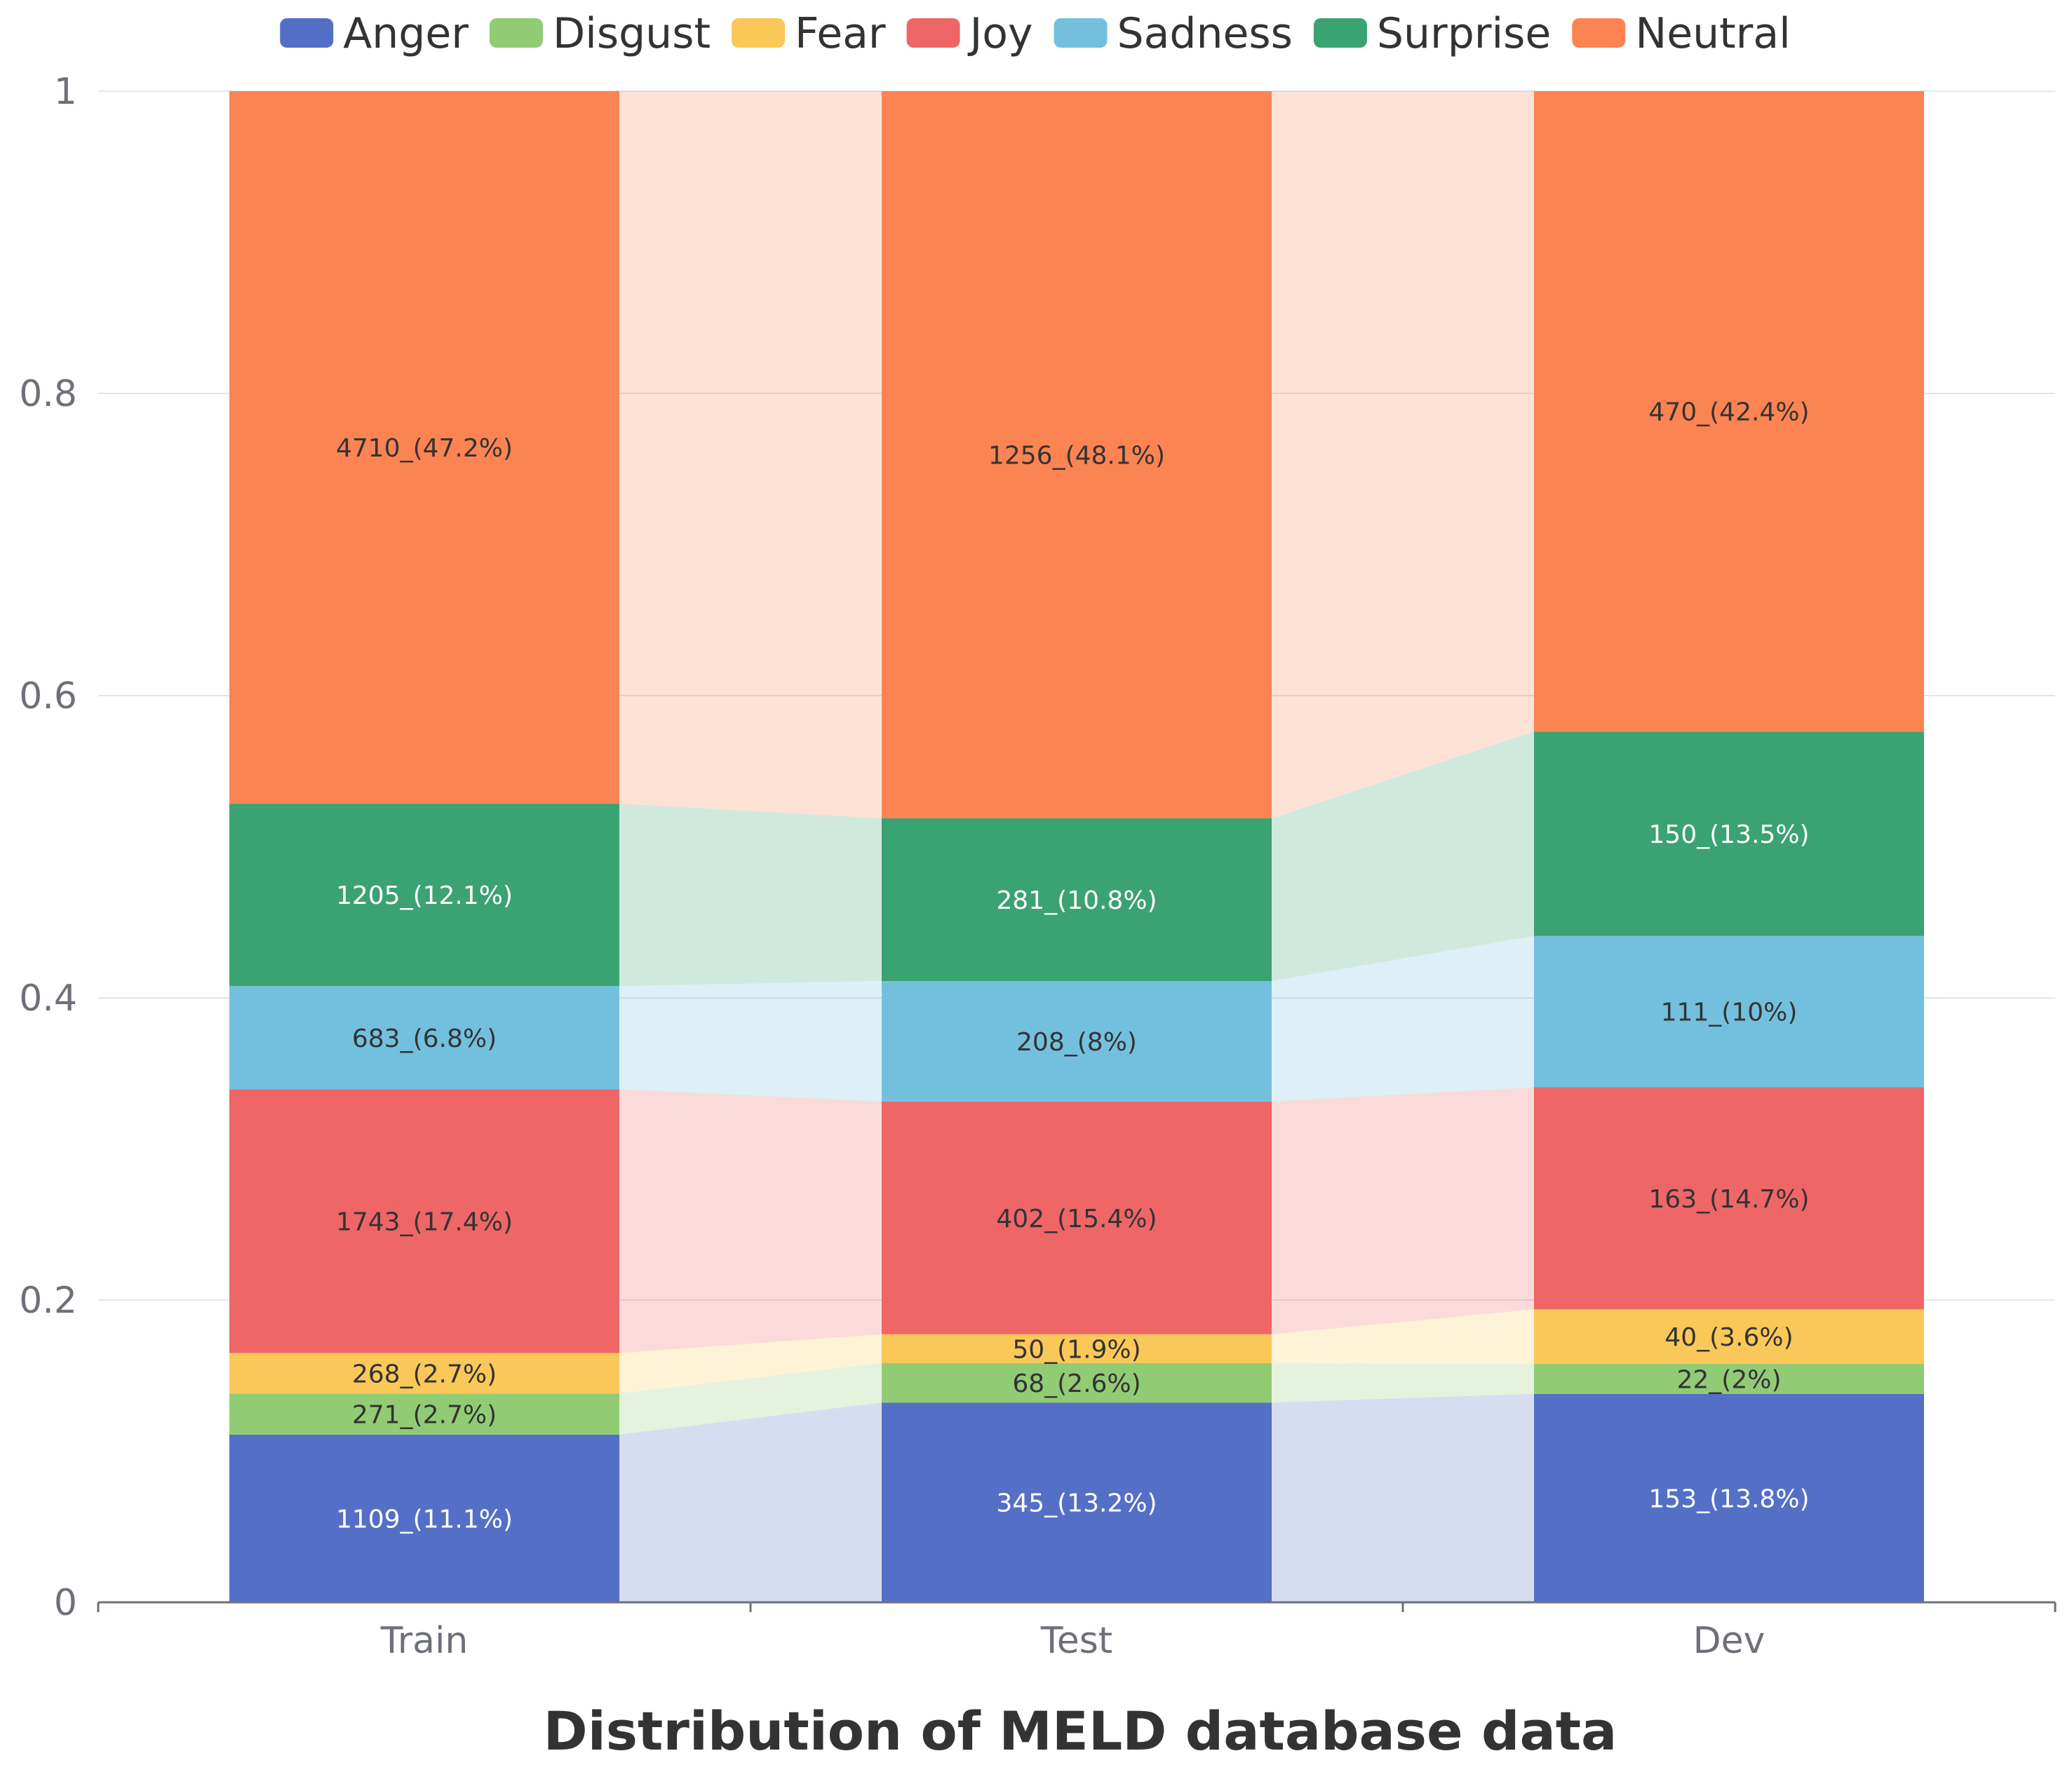  What do you see at coordinates (1205, 34) in the screenshot?
I see `legend-label-sadness: Sadness` at bounding box center [1205, 34].